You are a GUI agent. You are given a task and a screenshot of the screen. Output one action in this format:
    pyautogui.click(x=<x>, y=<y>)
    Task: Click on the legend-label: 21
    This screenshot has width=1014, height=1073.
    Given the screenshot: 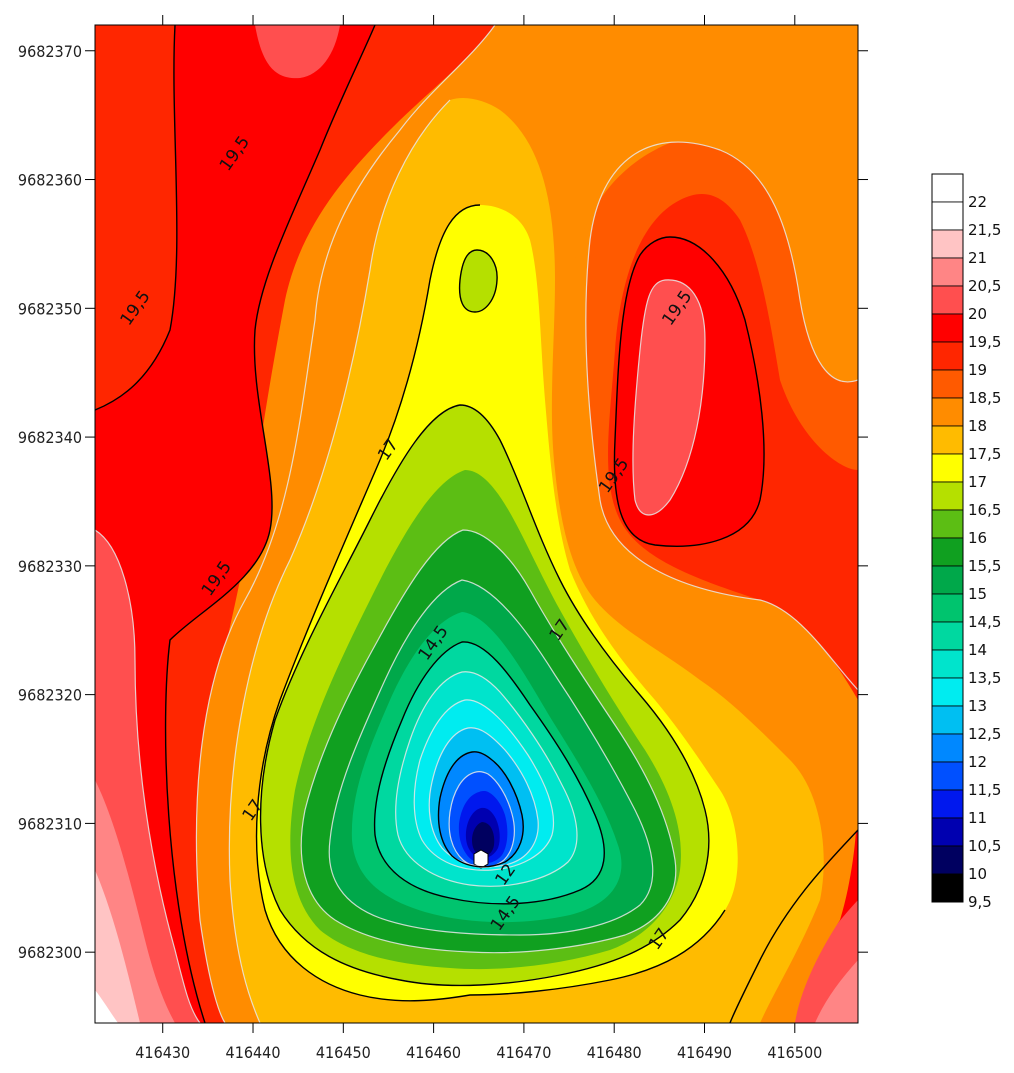 What is the action you would take?
    pyautogui.click(x=977, y=258)
    